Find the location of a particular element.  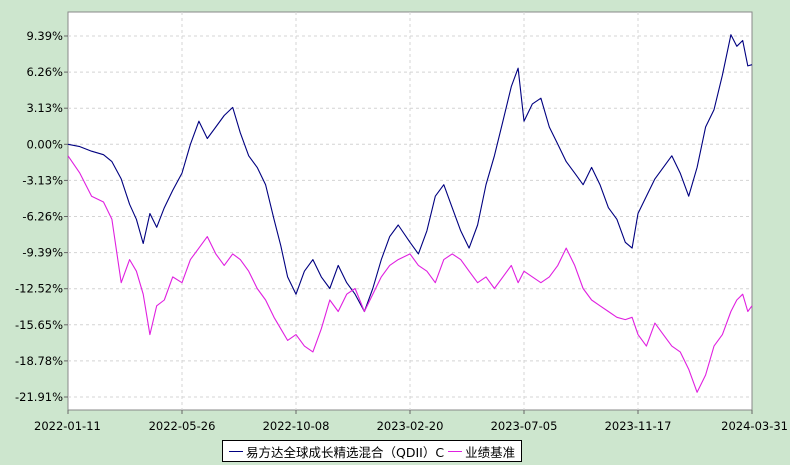

y-tick-label: -21.91% is located at coordinates (39, 397).